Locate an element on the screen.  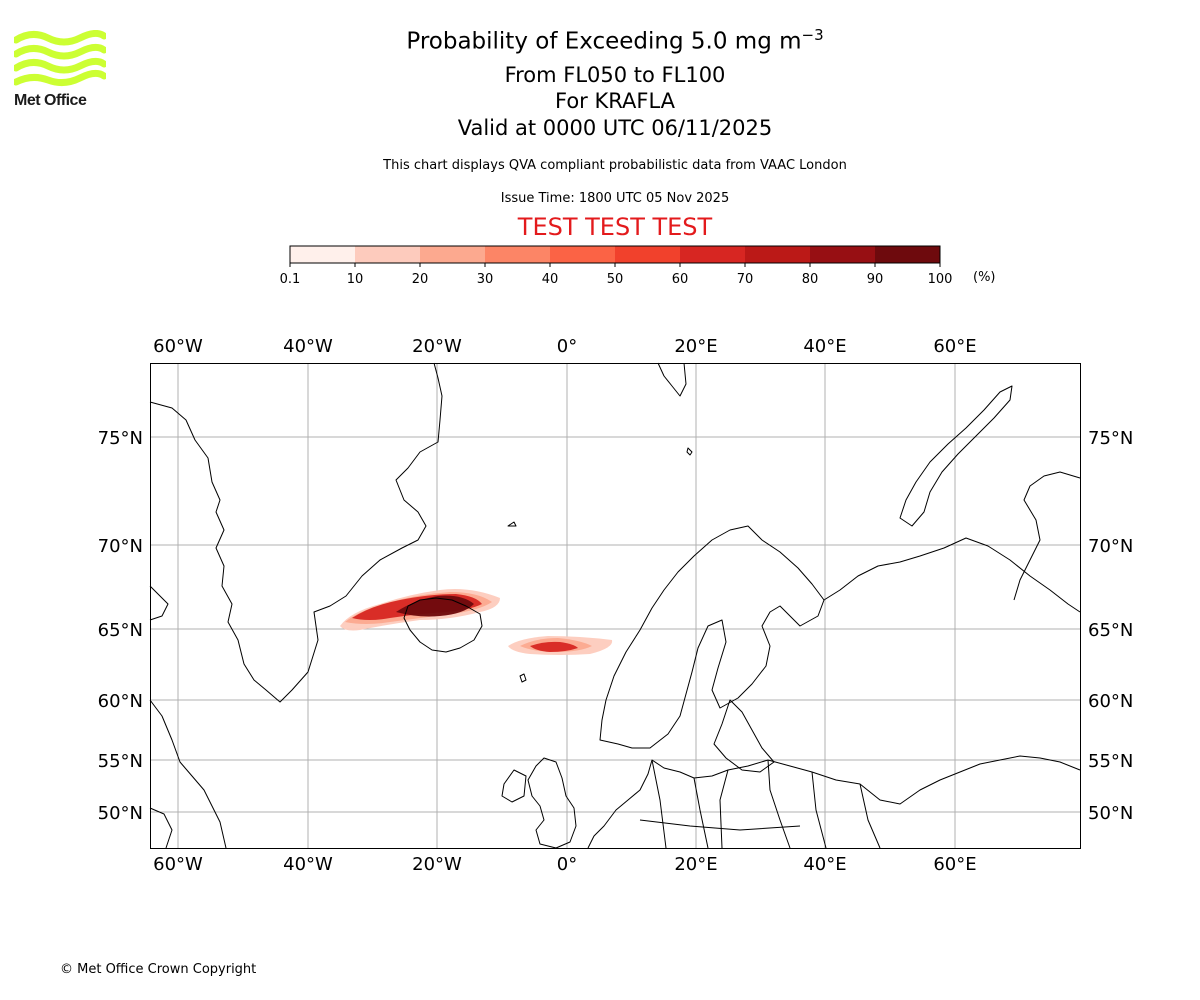
ash-probability-plume is located at coordinates (476, 622).